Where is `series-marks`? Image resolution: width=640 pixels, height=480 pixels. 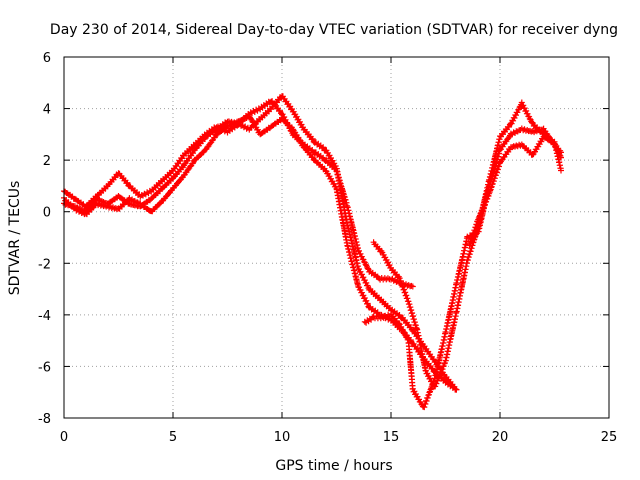 series-marks is located at coordinates (515, 191).